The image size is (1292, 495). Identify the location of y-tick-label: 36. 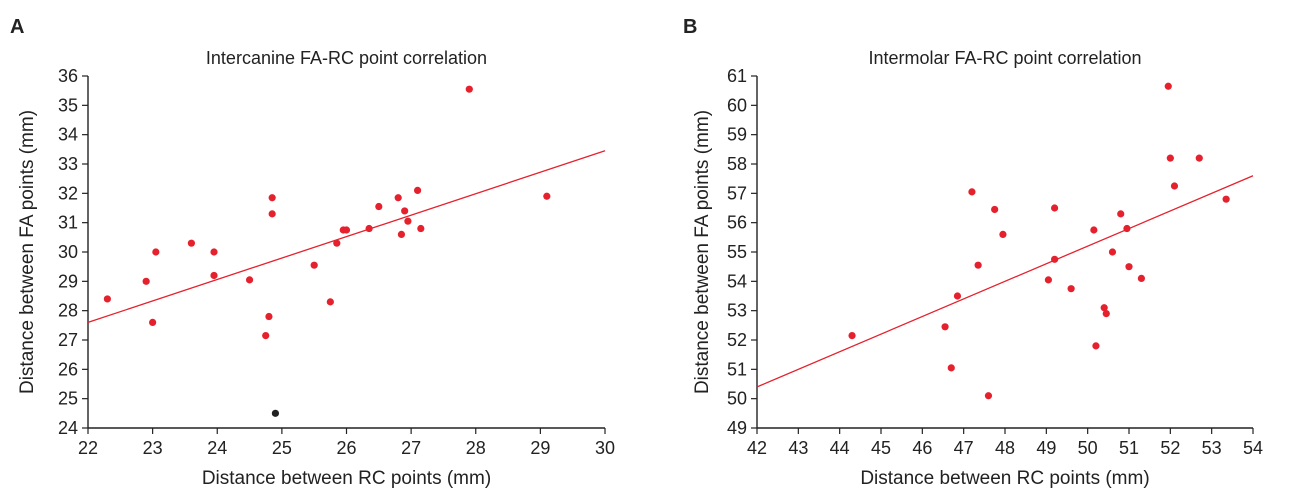
(68, 76).